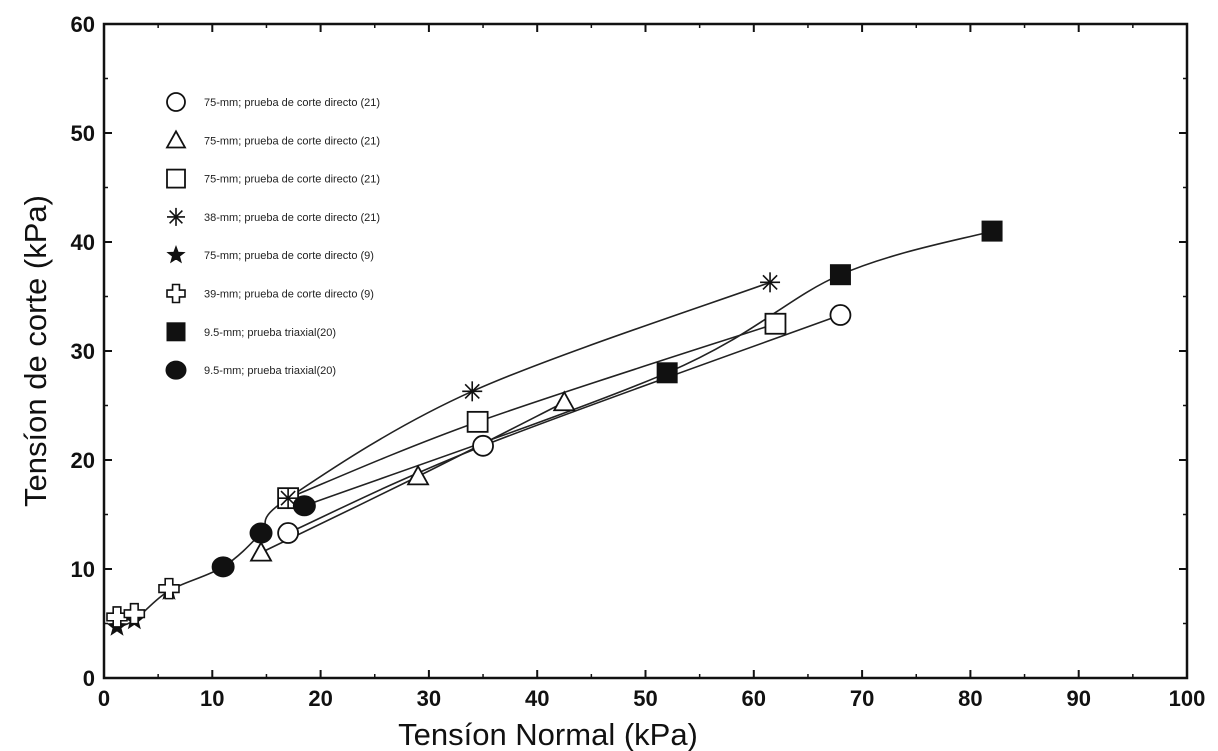  What do you see at coordinates (1187, 698) in the screenshot?
I see `x-tick-label: 100` at bounding box center [1187, 698].